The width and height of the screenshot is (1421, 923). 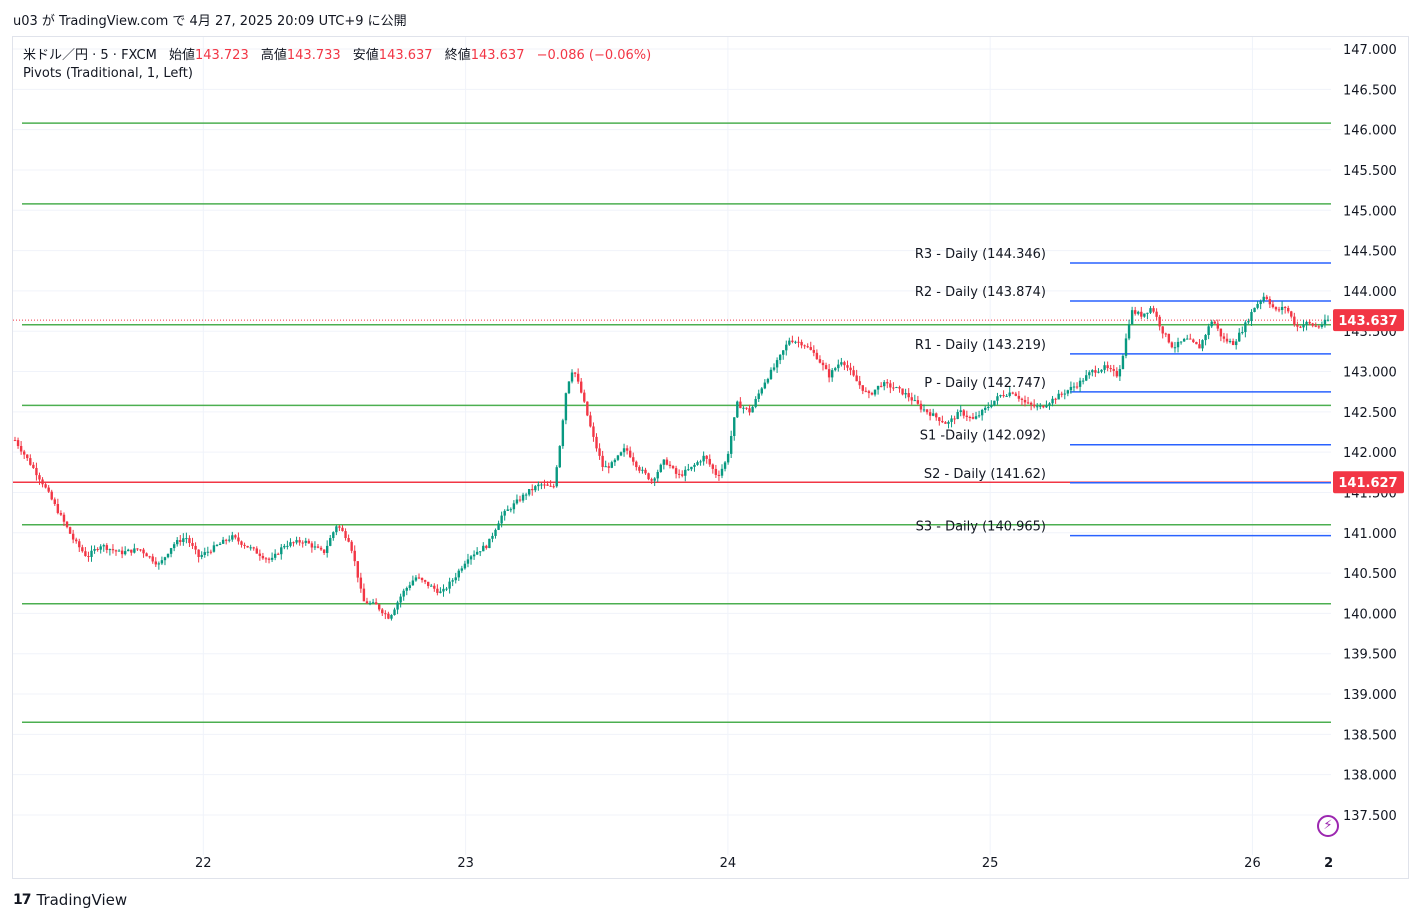 What do you see at coordinates (1368, 320) in the screenshot?
I see `current-price-tag-bg` at bounding box center [1368, 320].